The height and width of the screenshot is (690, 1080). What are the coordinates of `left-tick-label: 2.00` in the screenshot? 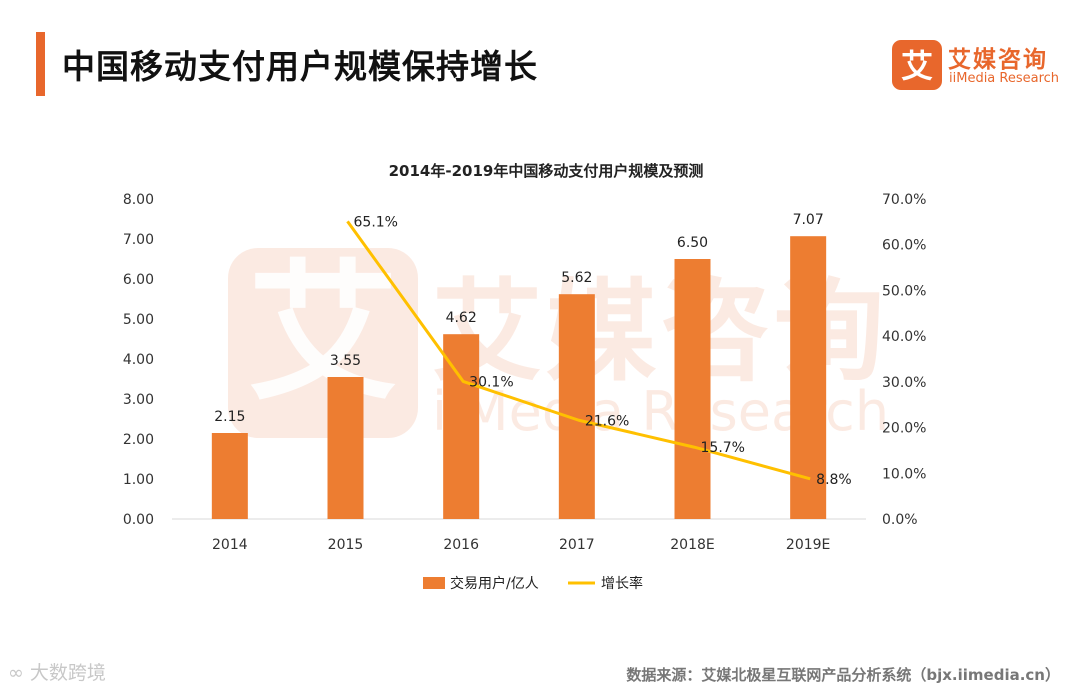 It's located at (138, 440).